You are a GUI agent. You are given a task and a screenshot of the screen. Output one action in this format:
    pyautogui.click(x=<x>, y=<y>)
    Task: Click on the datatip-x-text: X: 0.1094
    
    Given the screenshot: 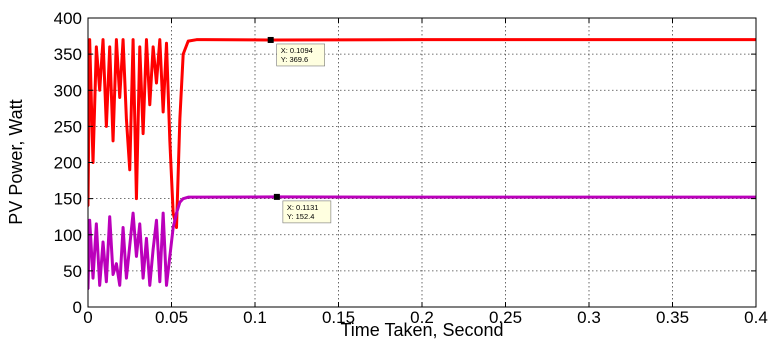 What is the action you would take?
    pyautogui.click(x=297, y=50)
    